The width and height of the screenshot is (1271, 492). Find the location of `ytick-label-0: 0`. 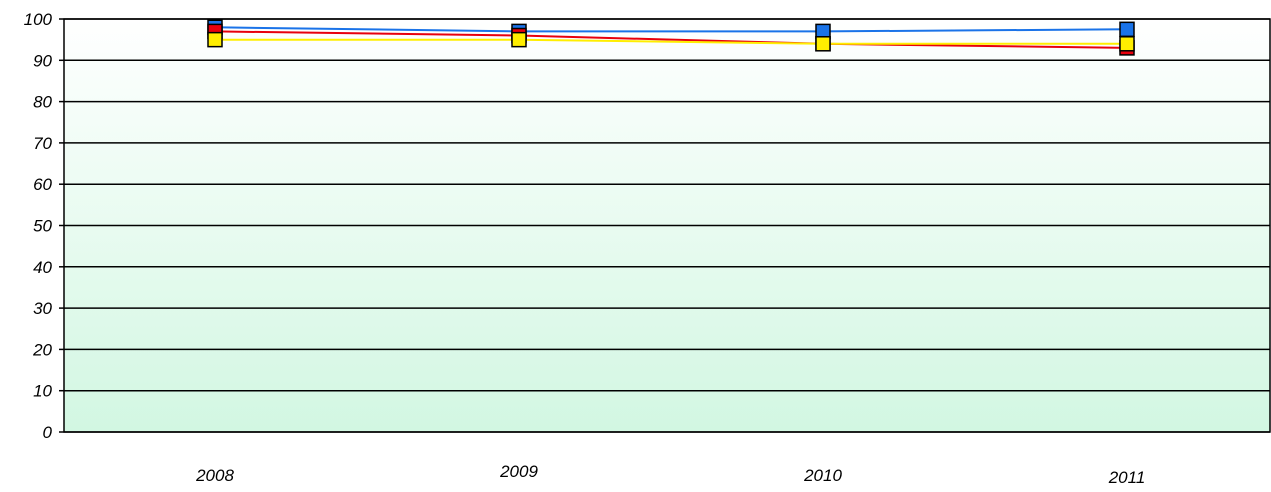

ytick-label-0: 0 is located at coordinates (48, 432).